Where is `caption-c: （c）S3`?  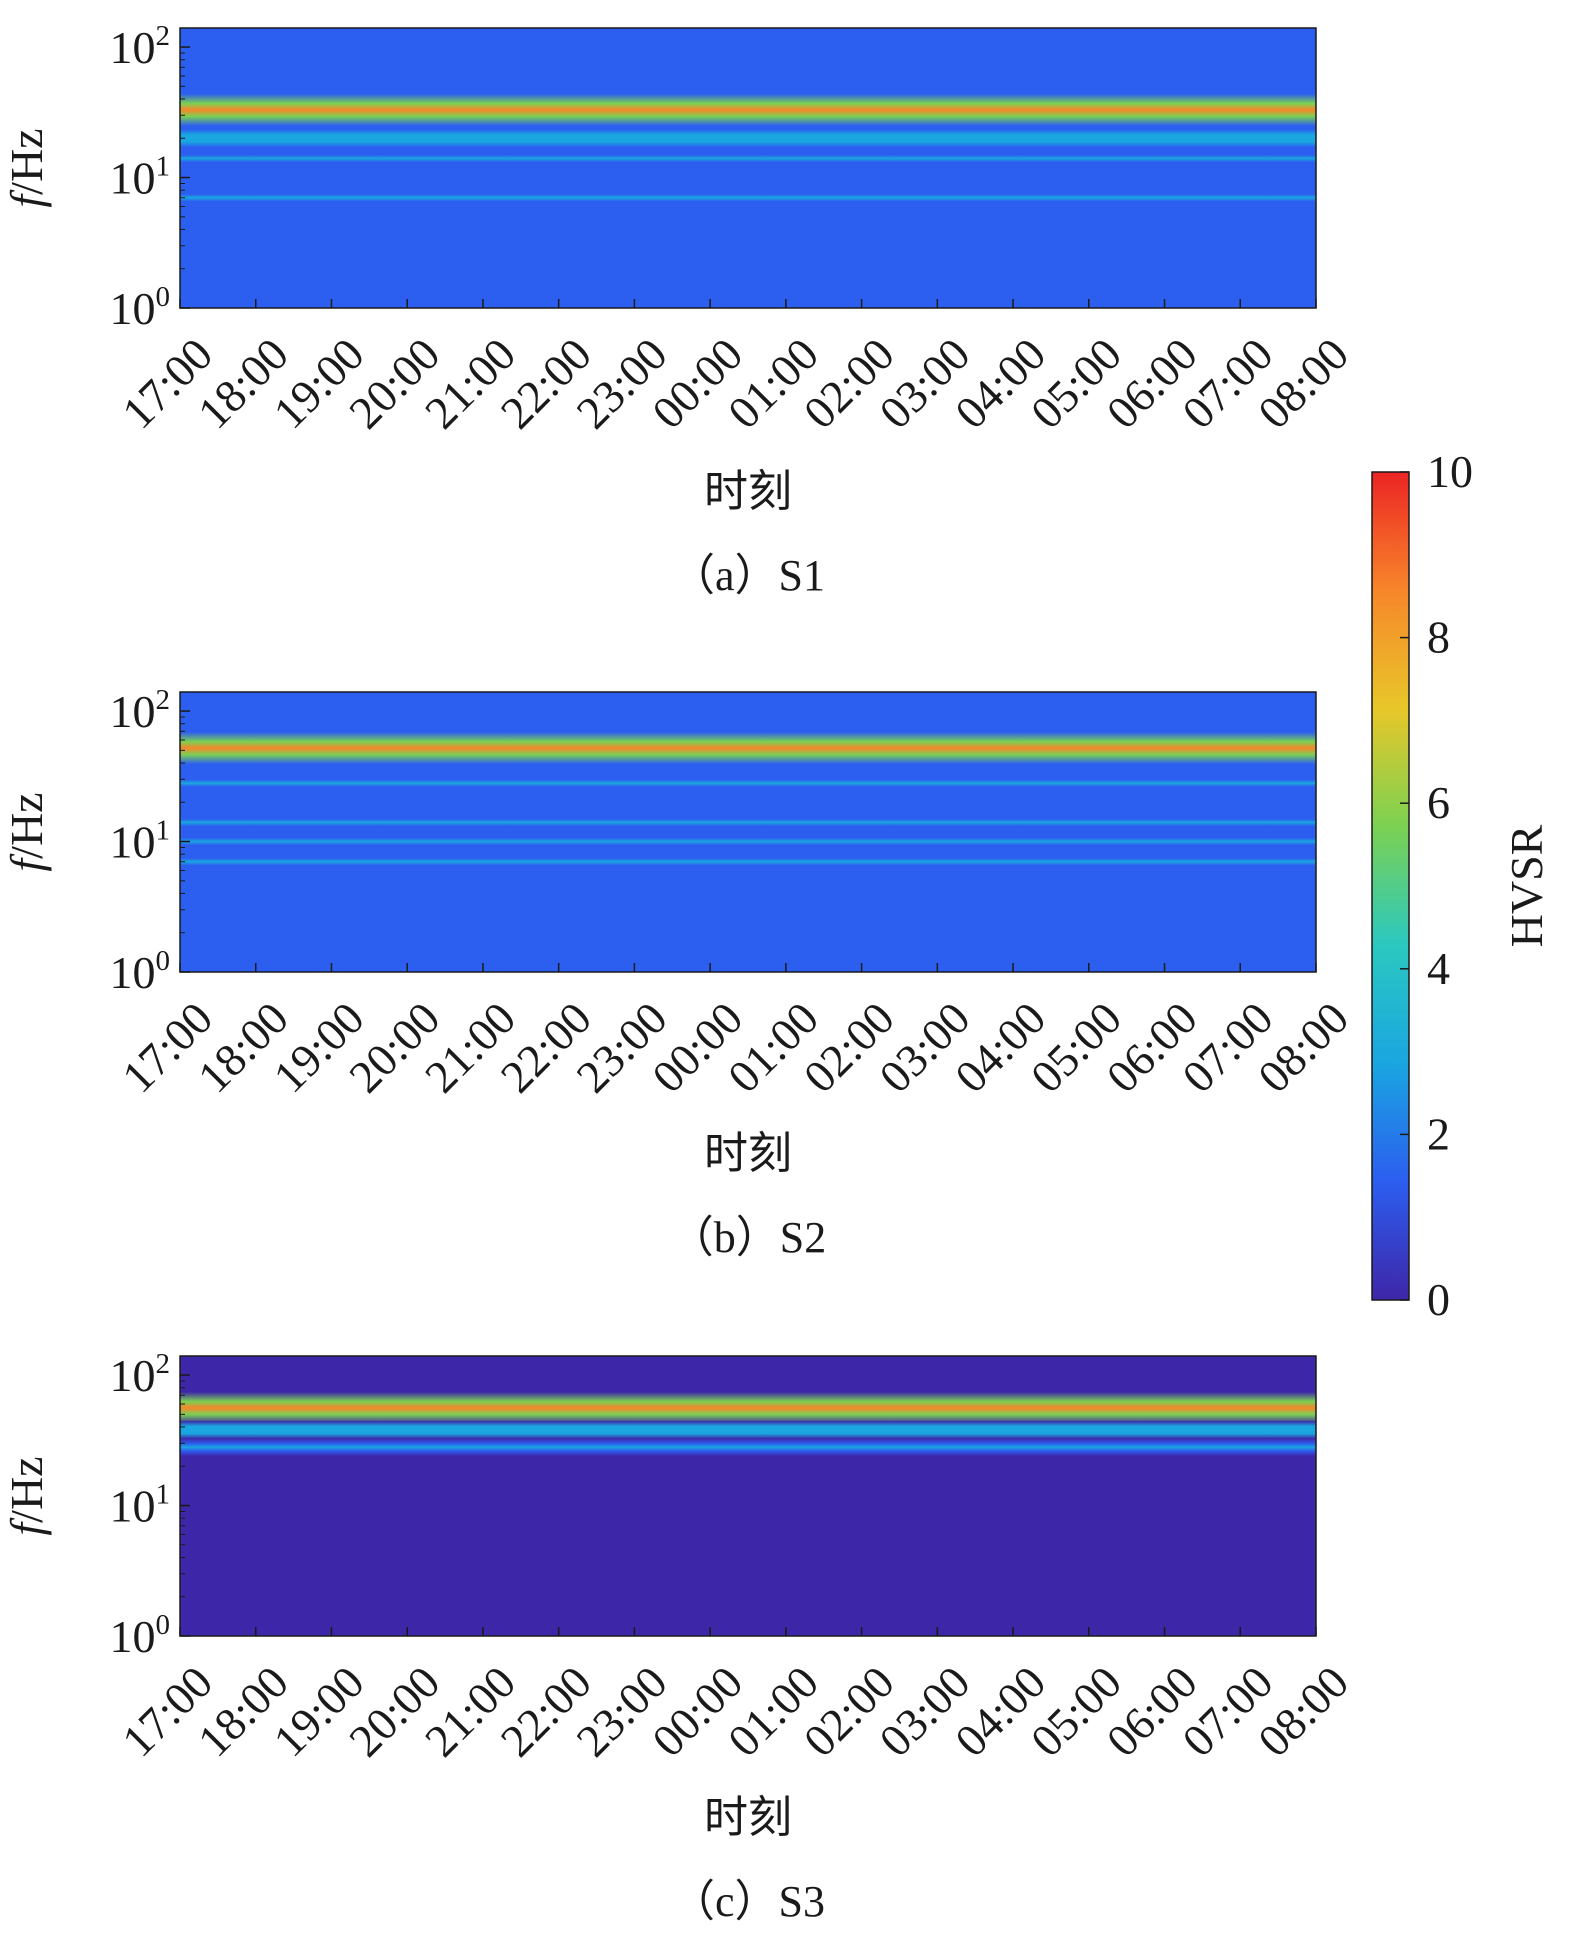 caption-c: （c）S3 is located at coordinates (748, 1901).